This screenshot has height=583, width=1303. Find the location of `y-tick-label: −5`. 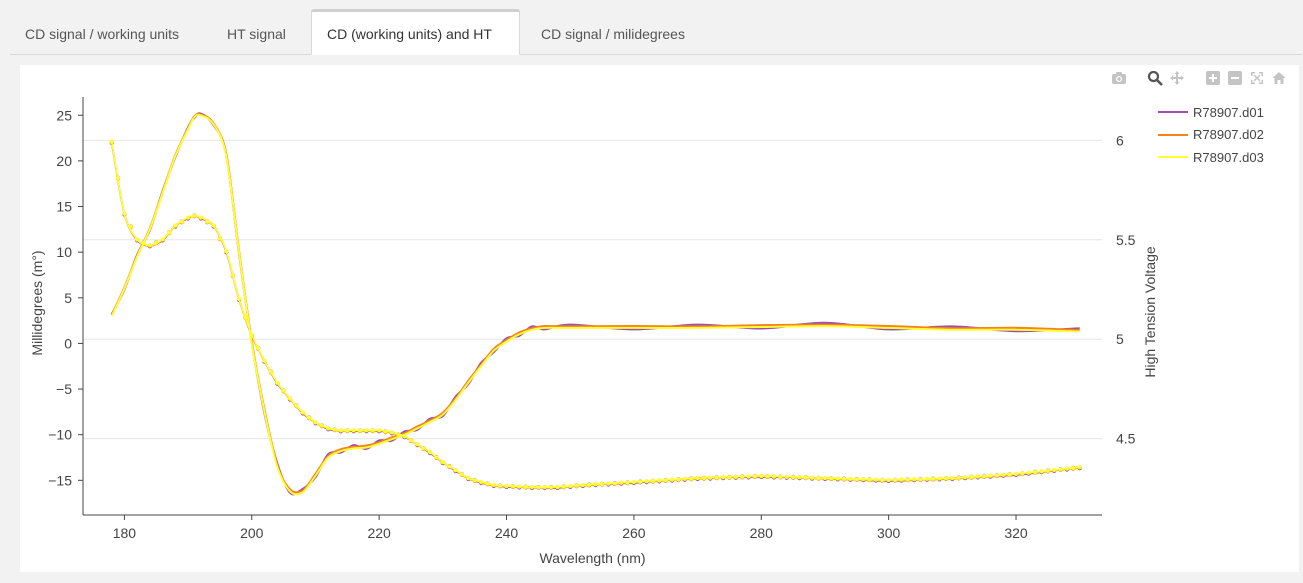

y-tick-label: −5 is located at coordinates (64, 389).